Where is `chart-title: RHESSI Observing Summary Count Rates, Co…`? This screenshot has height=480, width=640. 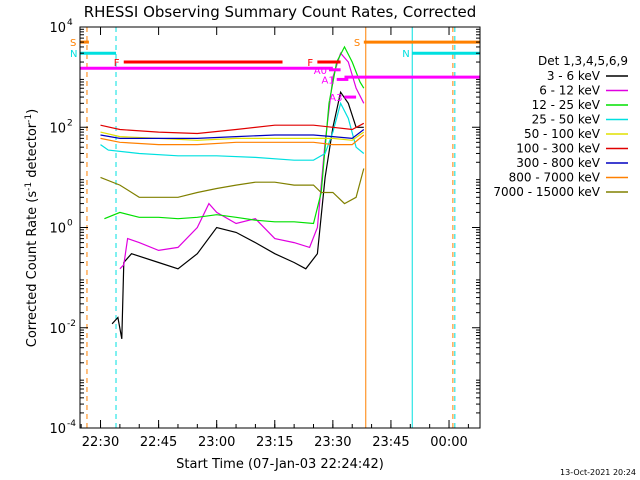 chart-title: RHESSI Observing Summary Count Rates, Co… is located at coordinates (280, 12).